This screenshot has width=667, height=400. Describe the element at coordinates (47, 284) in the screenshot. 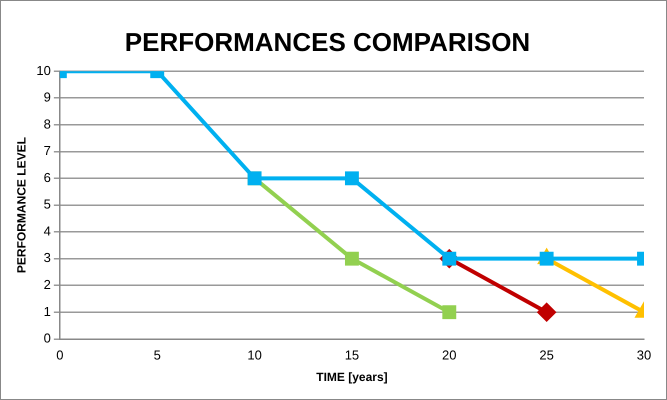

I see `y-tick-label: 2` at that location.